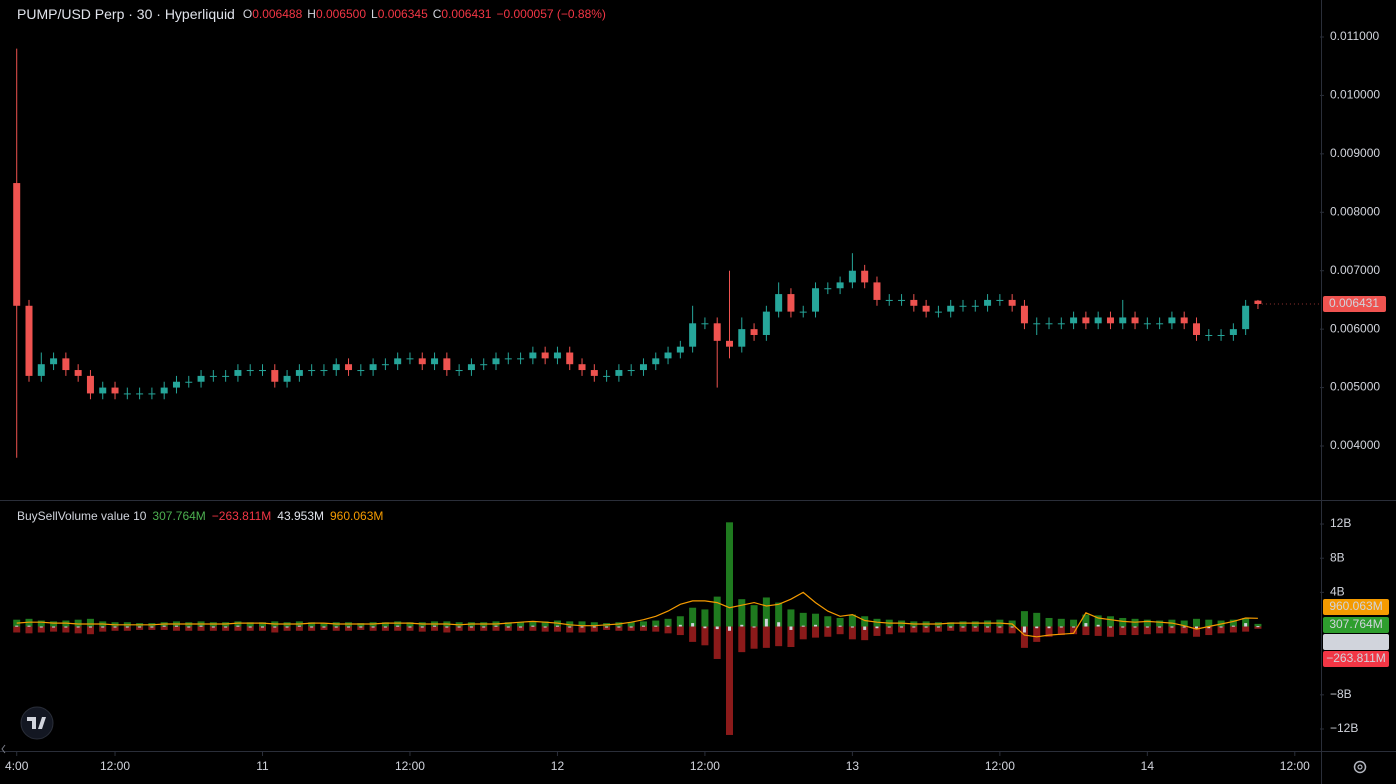 This screenshot has width=1396, height=784. I want to click on logo-circle, so click(37, 723).